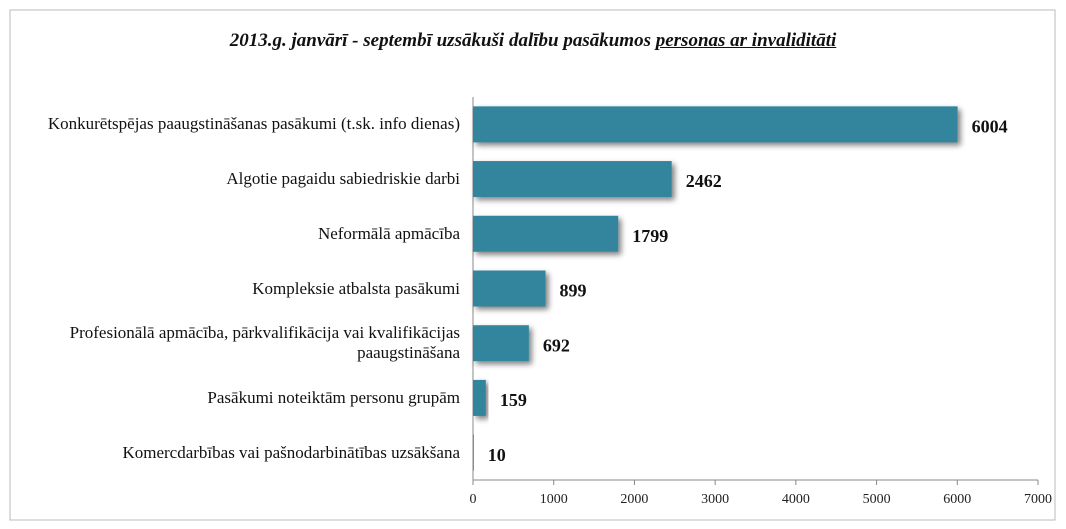  I want to click on x-tick-label: 4000, so click(796, 499).